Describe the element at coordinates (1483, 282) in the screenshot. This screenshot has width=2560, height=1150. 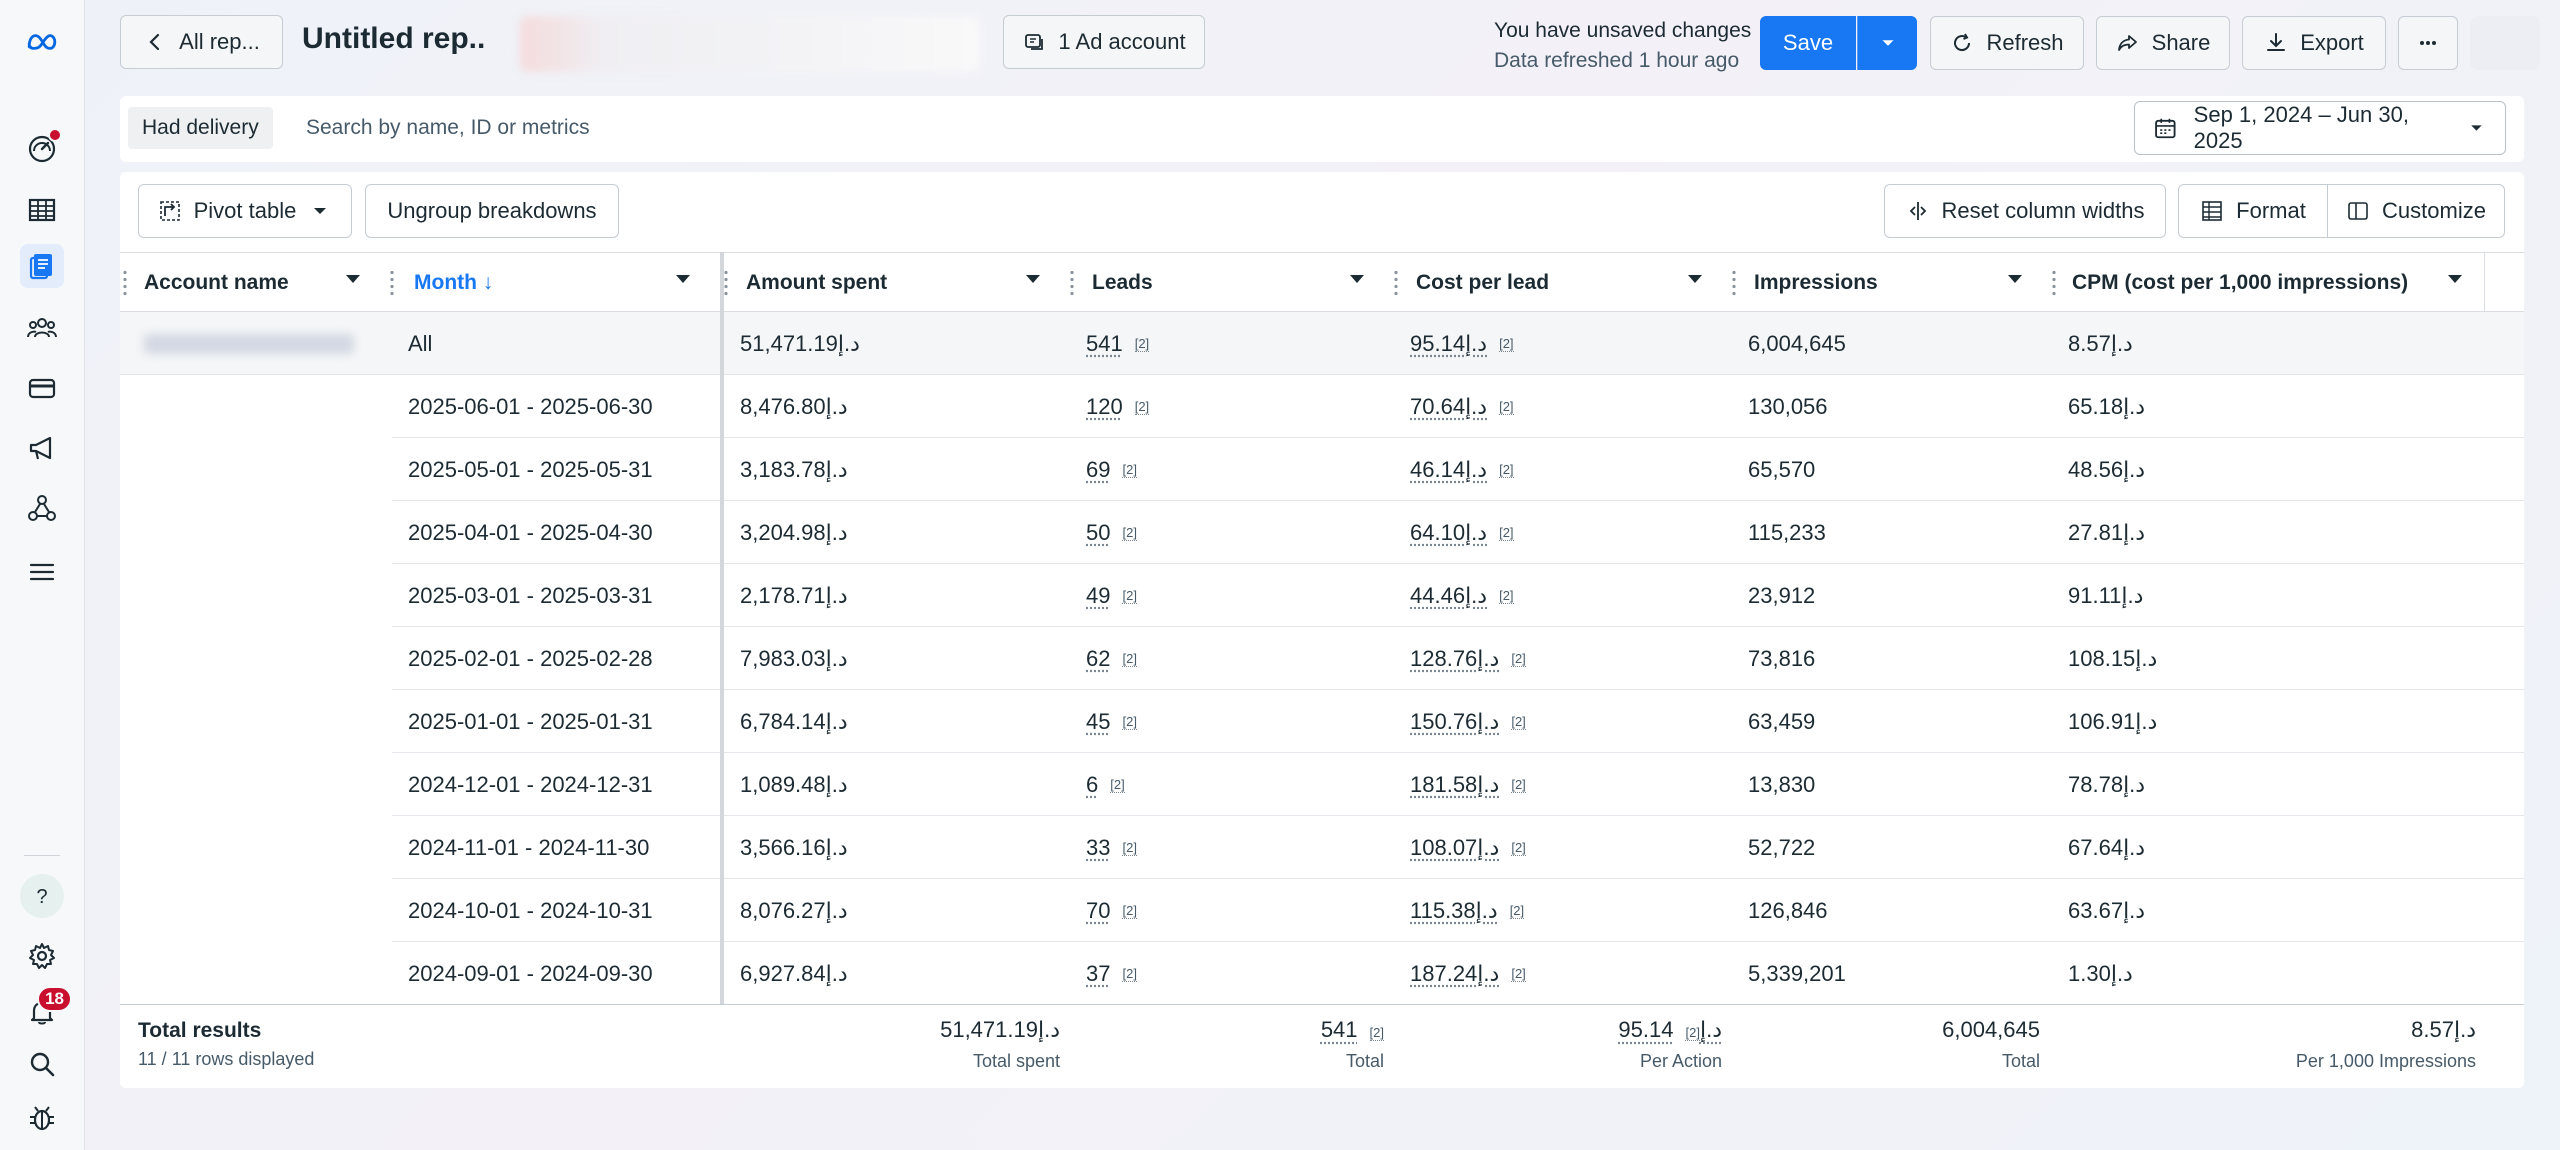
I see `column-header-cost-per-lead: Cost per lead` at that location.